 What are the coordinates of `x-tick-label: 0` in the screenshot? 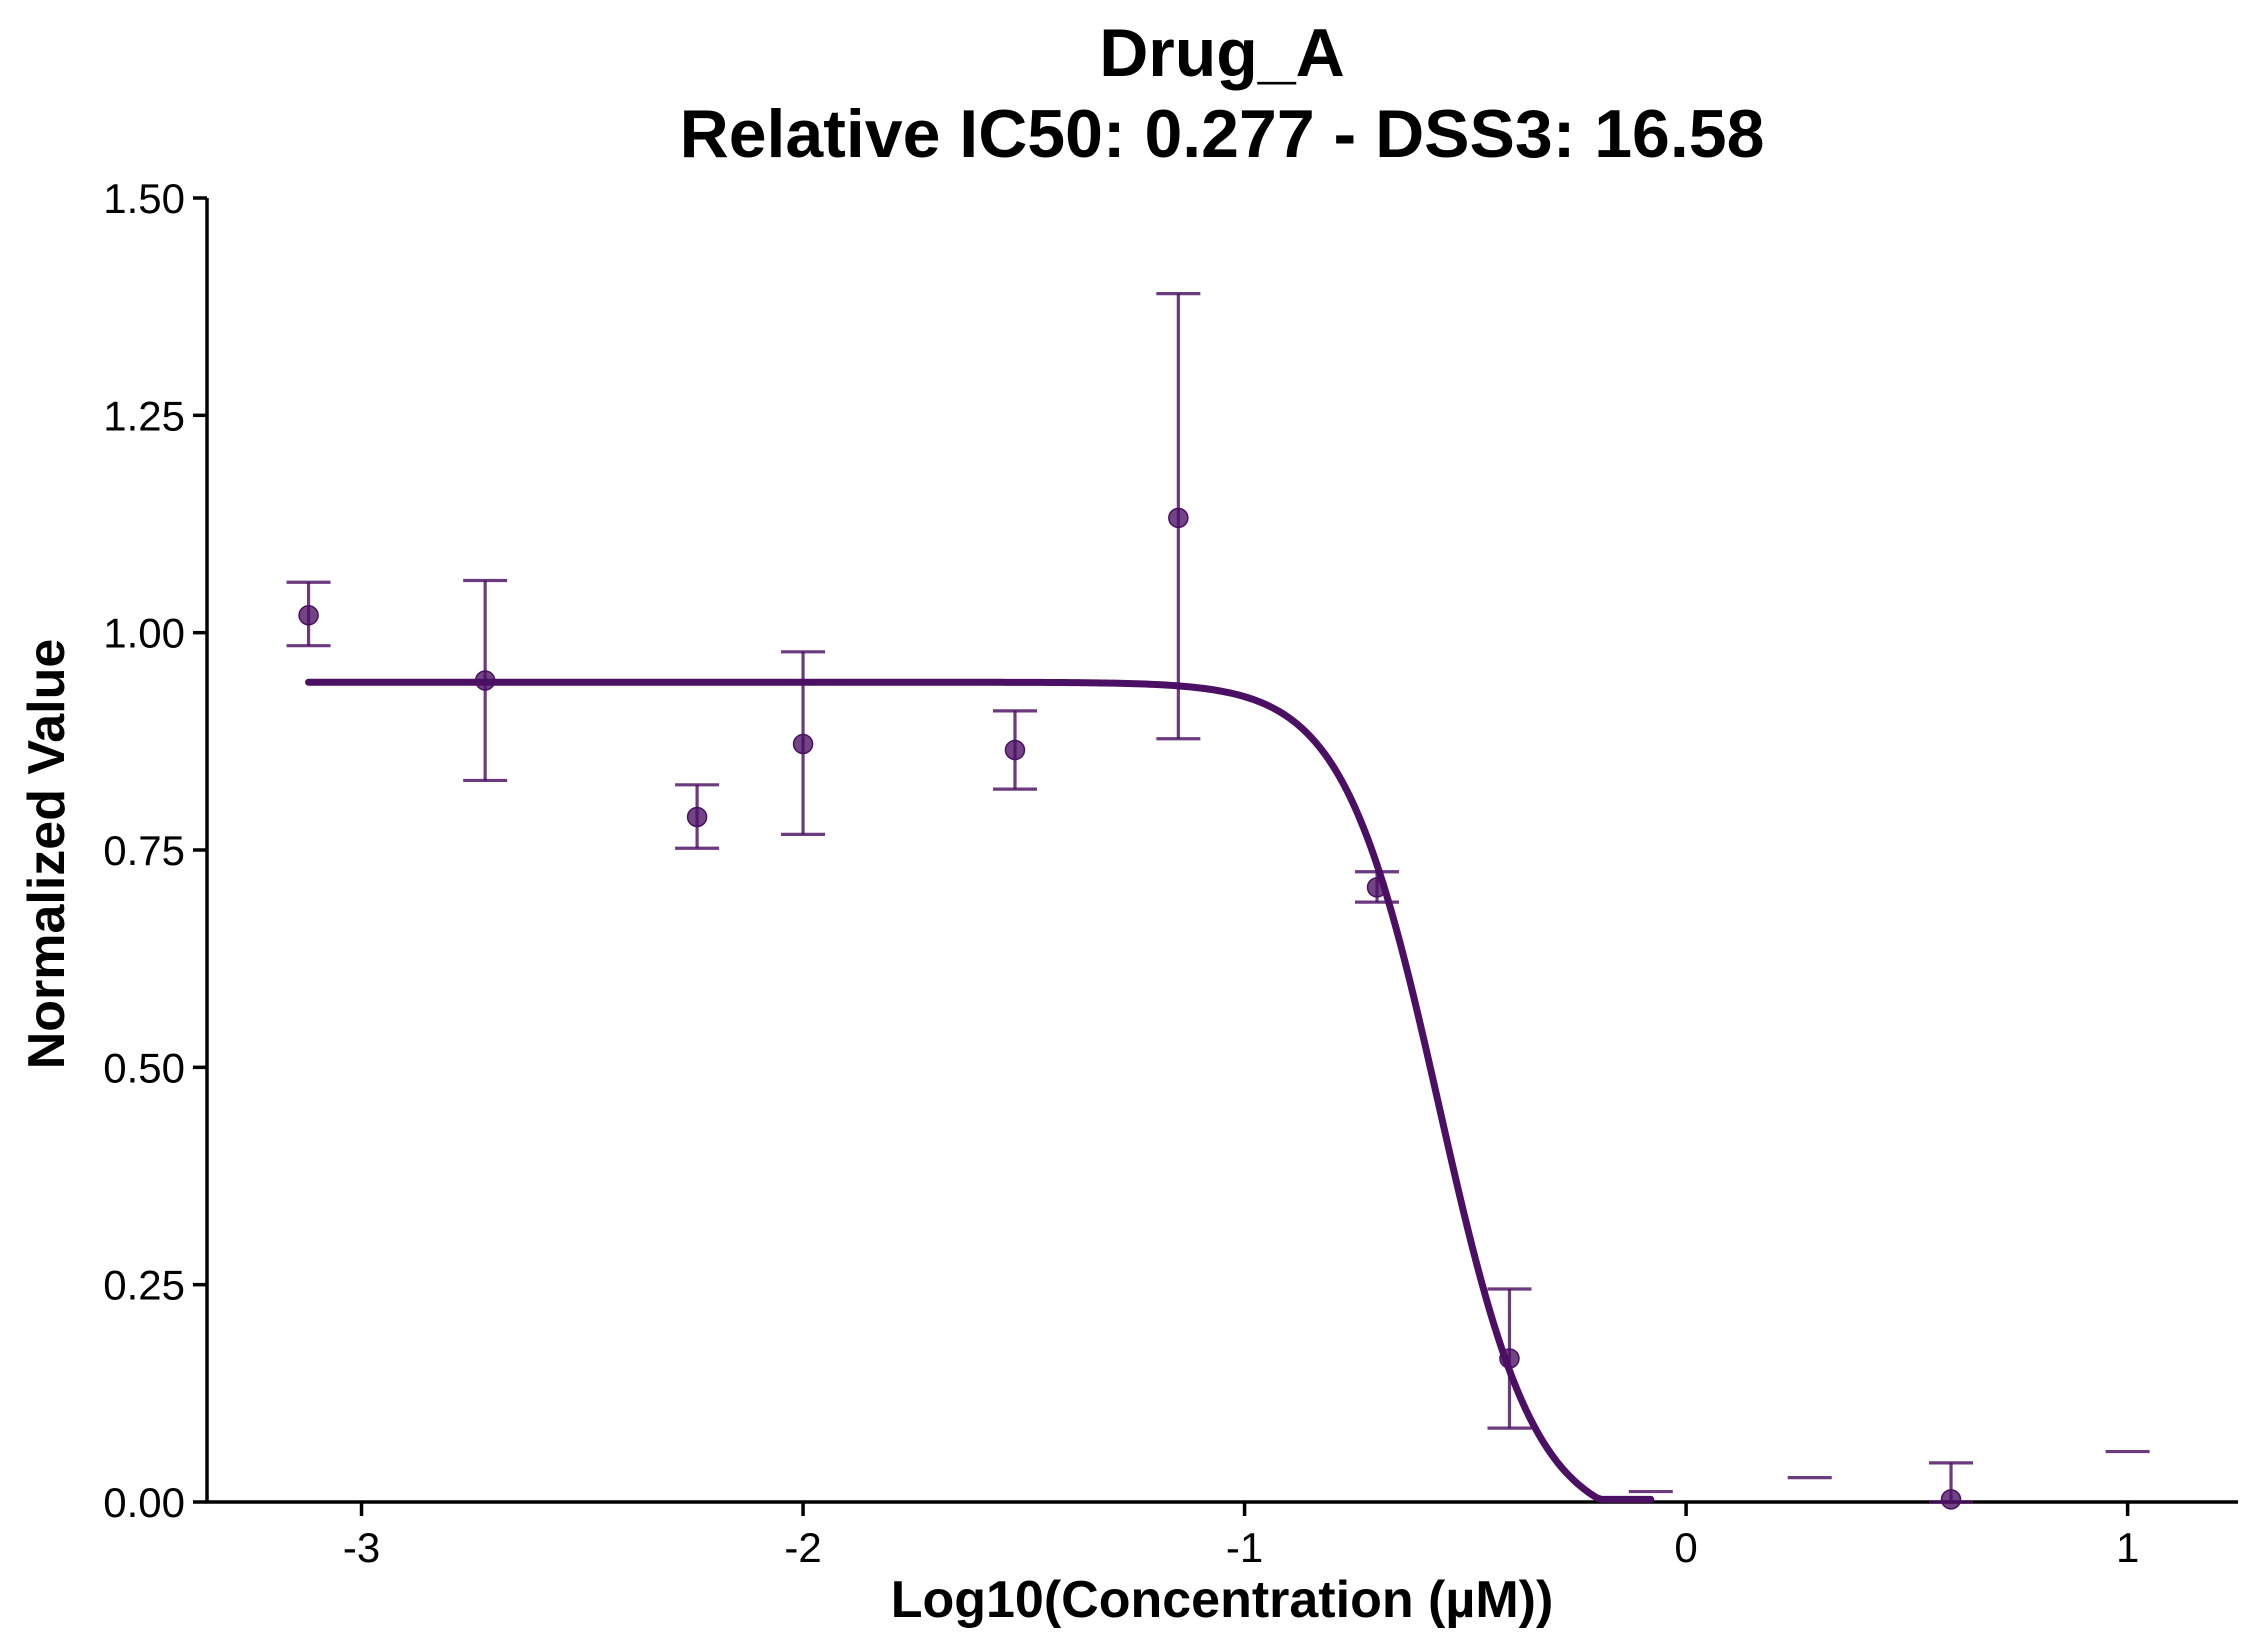 It's located at (1685, 1547).